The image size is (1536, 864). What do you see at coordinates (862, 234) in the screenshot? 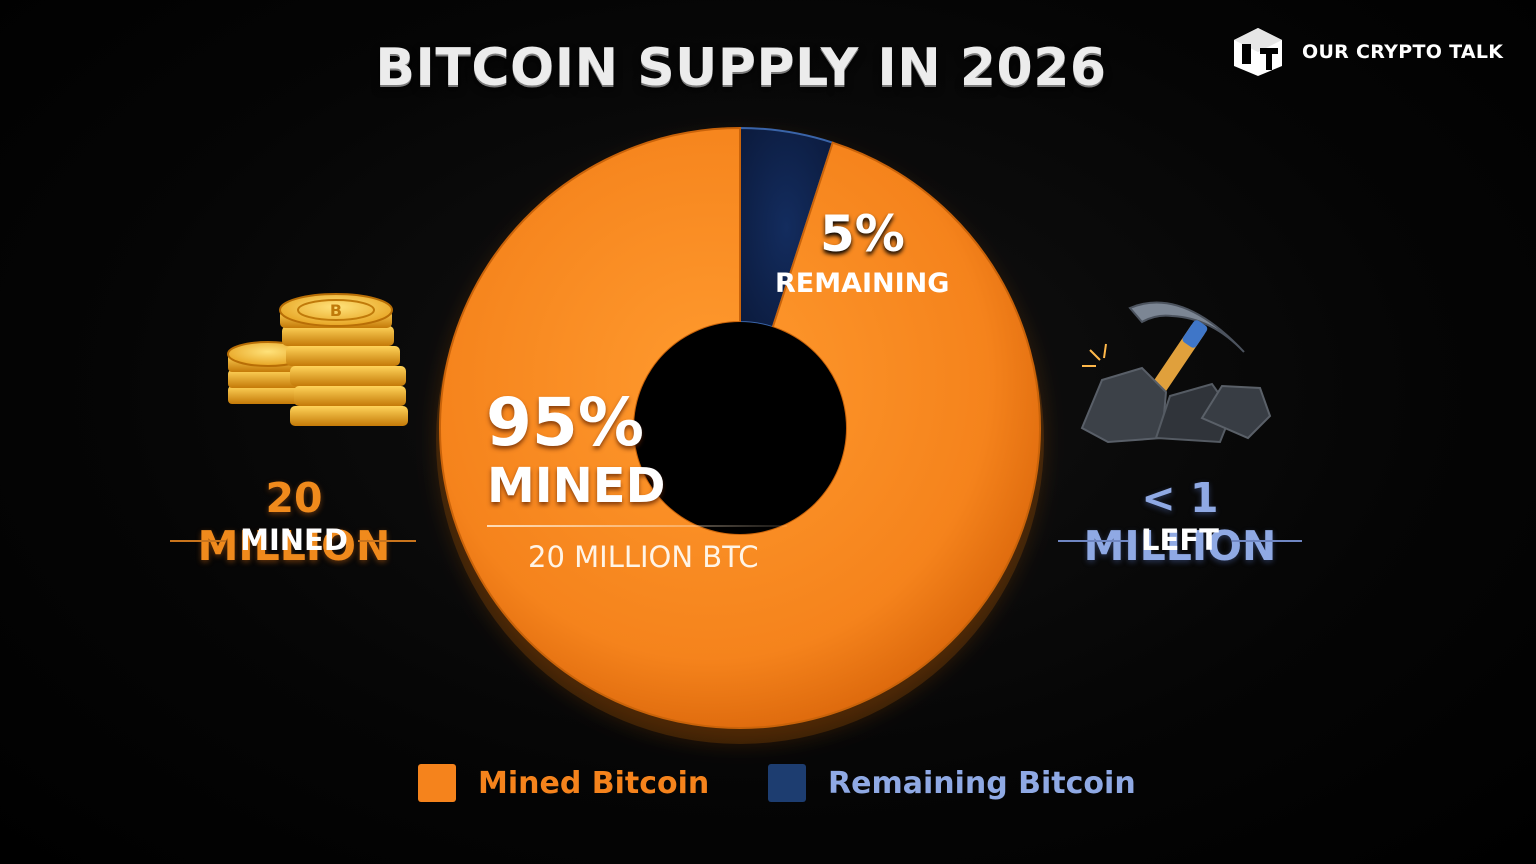
I see `remaining-percent-label: 5%` at bounding box center [862, 234].